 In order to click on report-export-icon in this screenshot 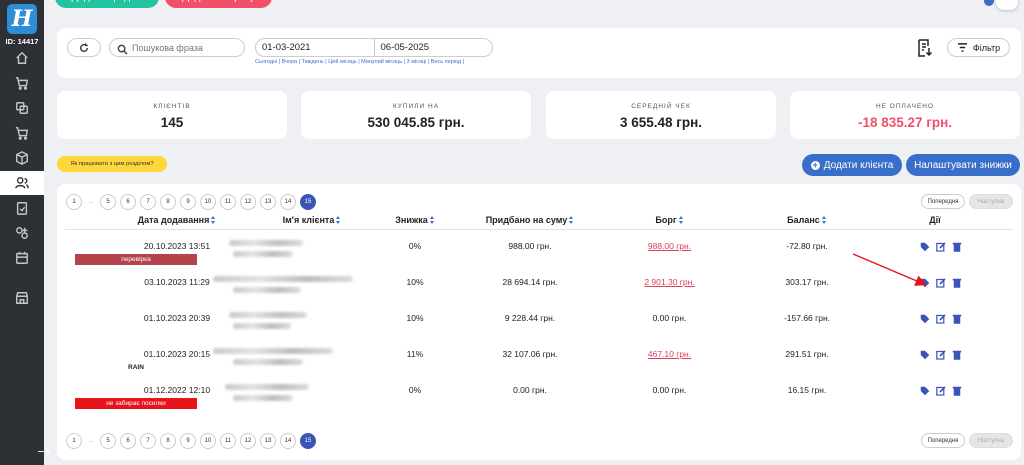, I will do `click(926, 48)`.